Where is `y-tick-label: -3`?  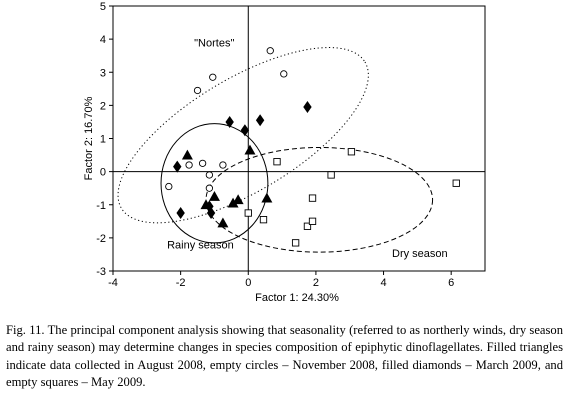 y-tick-label: -3 is located at coordinates (101, 272).